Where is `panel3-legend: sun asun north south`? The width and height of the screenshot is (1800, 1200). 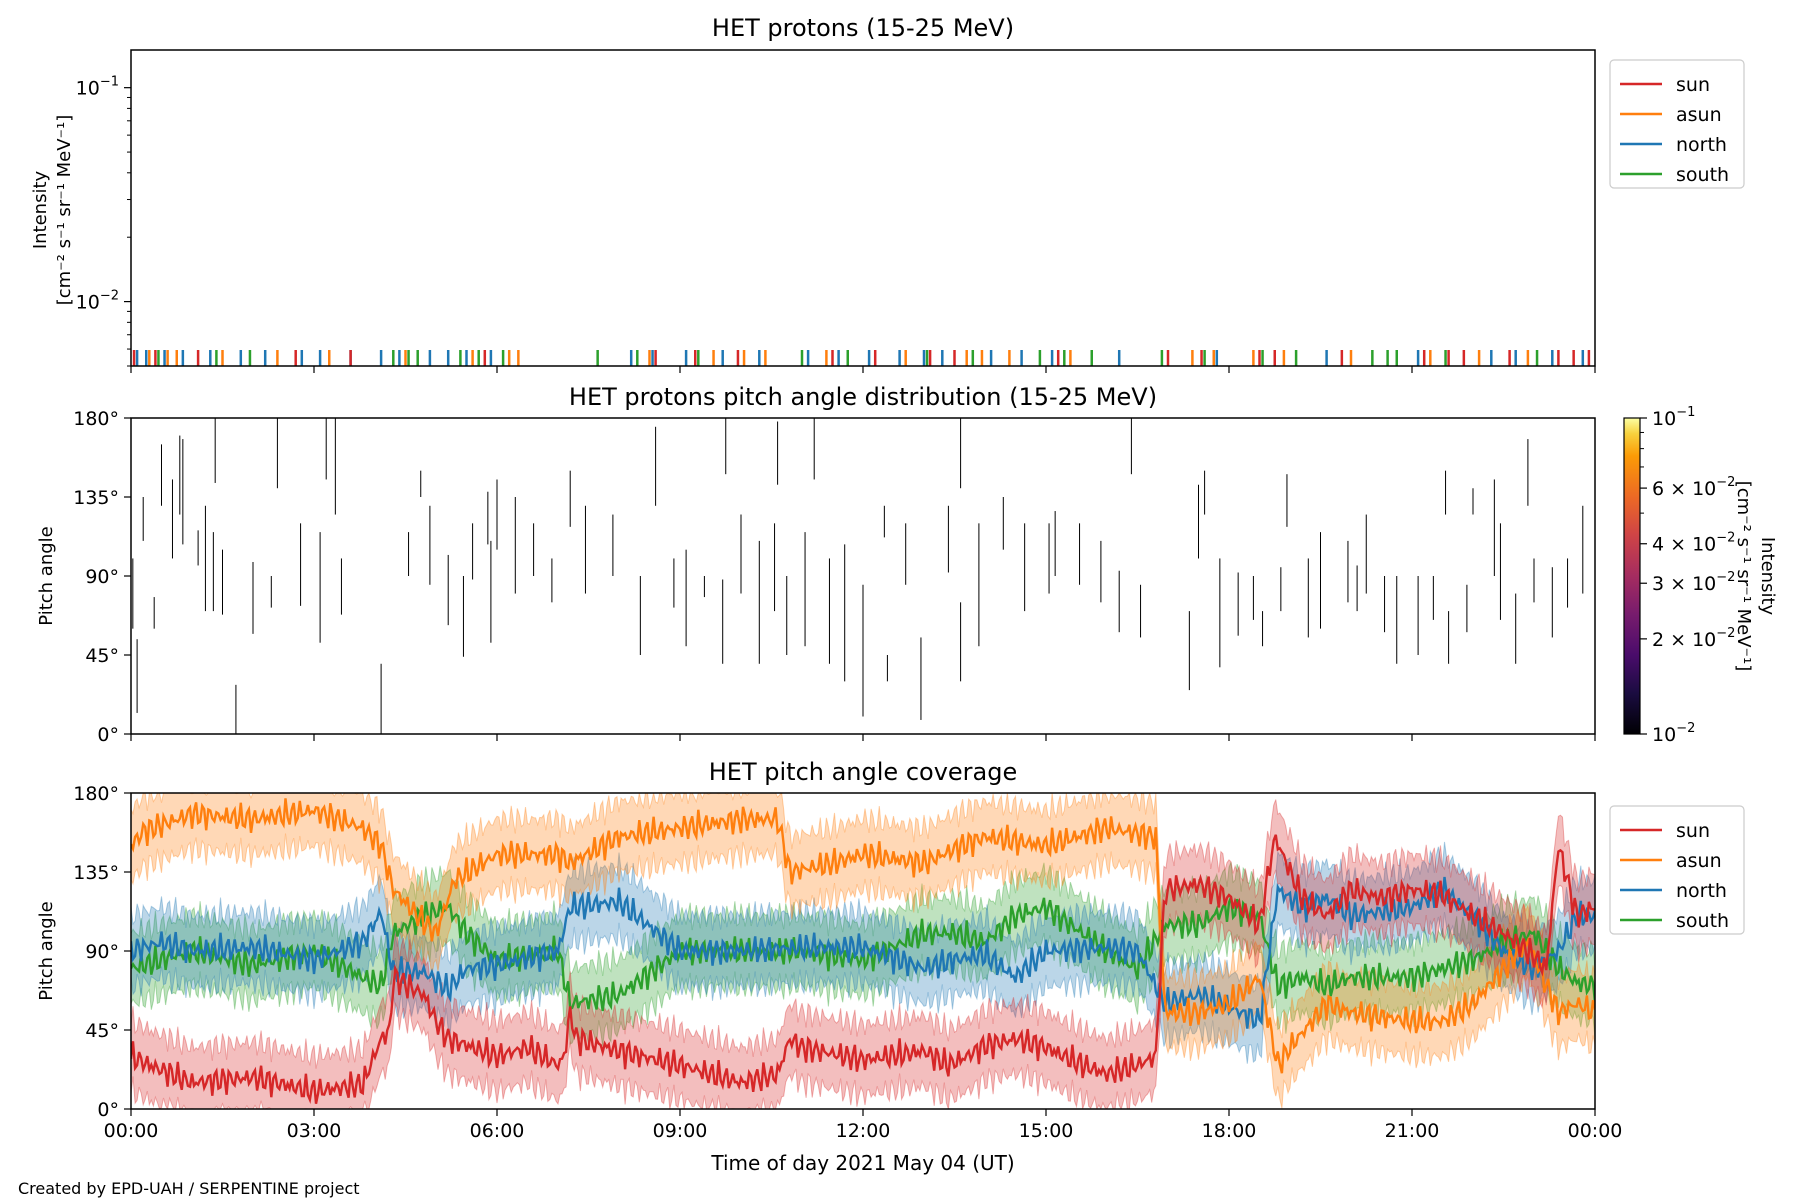
panel3-legend: sun asun north south is located at coordinates (1677, 870).